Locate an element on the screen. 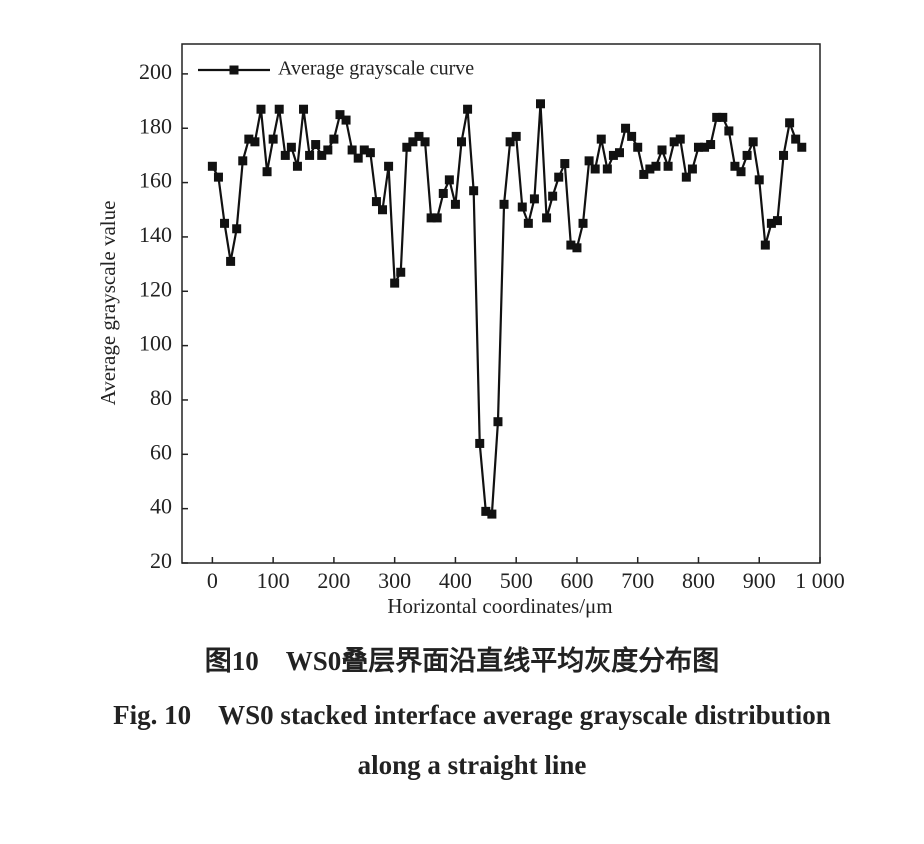 Image resolution: width=924 pixels, height=844 pixels. x-tick-label: 0 is located at coordinates (212, 580).